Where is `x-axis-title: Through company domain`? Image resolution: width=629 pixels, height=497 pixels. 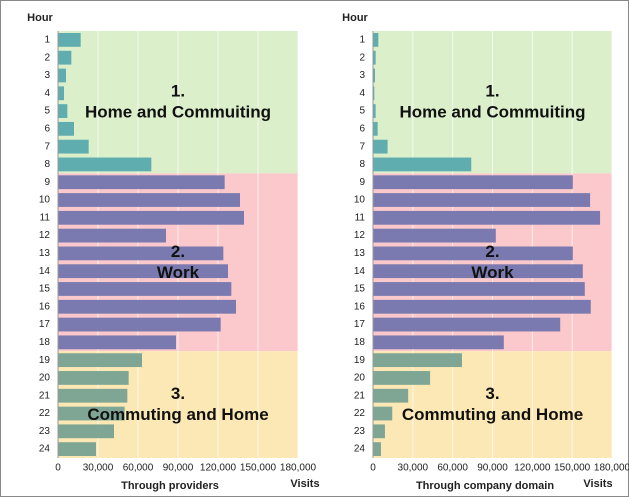 x-axis-title: Through company domain is located at coordinates (485, 486).